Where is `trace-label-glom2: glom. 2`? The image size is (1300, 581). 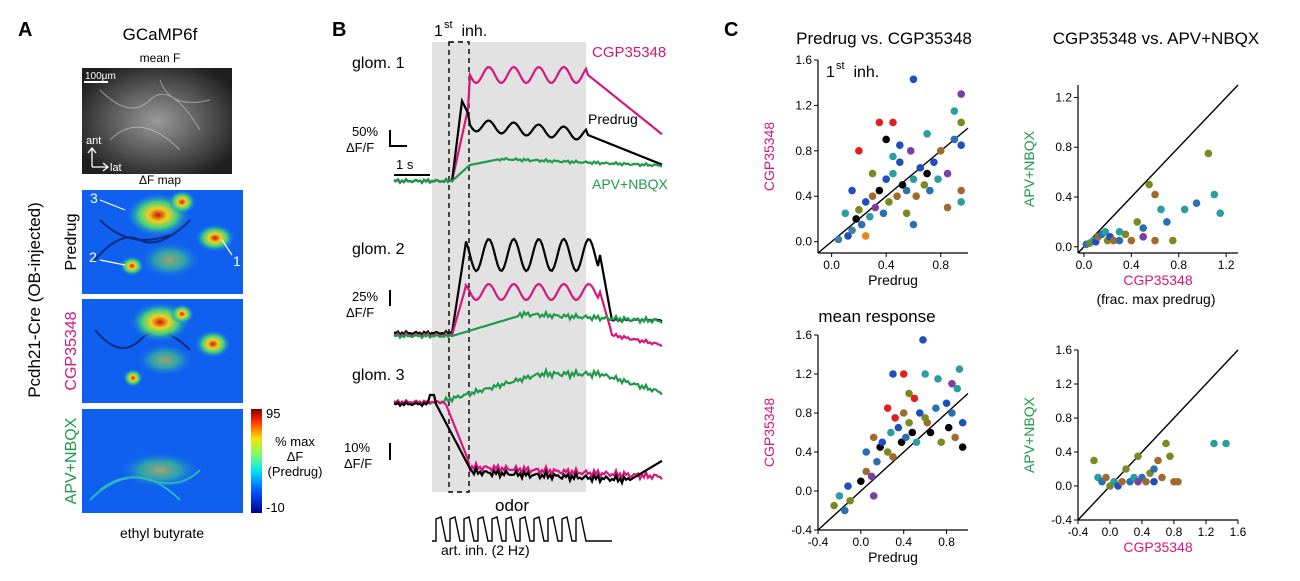 trace-label-glom2: glom. 2 is located at coordinates (378, 249).